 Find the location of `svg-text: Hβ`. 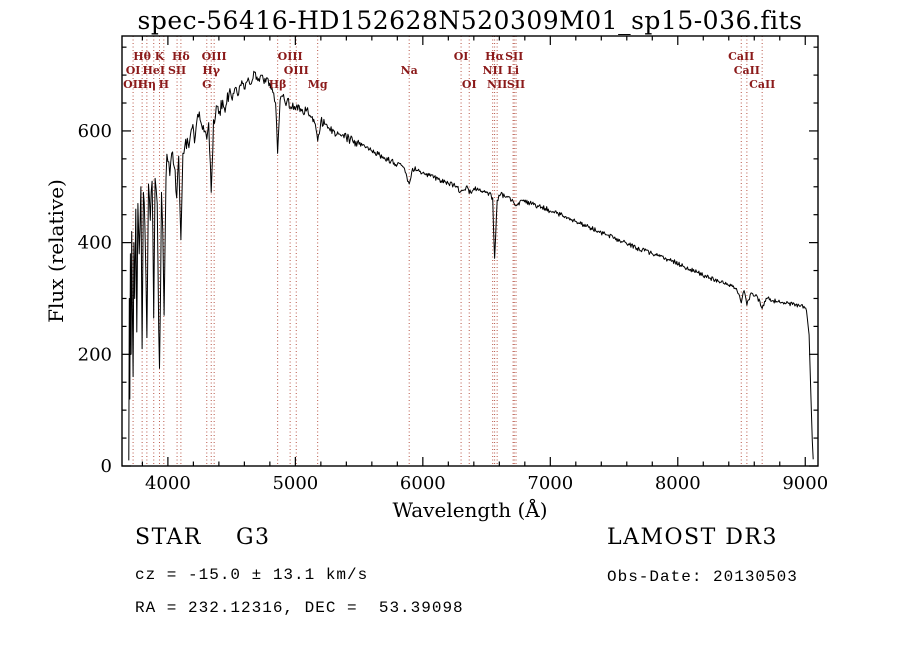

svg-text: Hβ is located at coordinates (278, 84).